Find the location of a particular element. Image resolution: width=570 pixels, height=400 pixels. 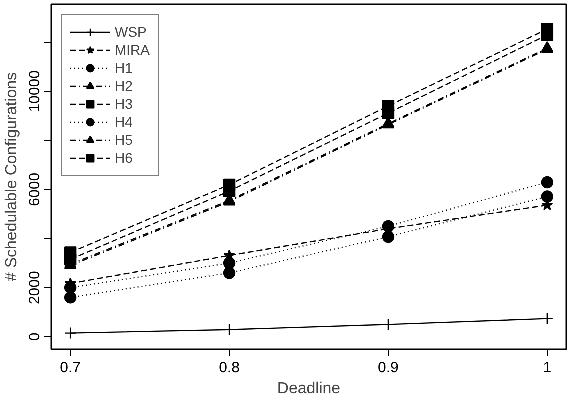

y-axis-title: # Schedulable Configurations is located at coordinates (12, 177).